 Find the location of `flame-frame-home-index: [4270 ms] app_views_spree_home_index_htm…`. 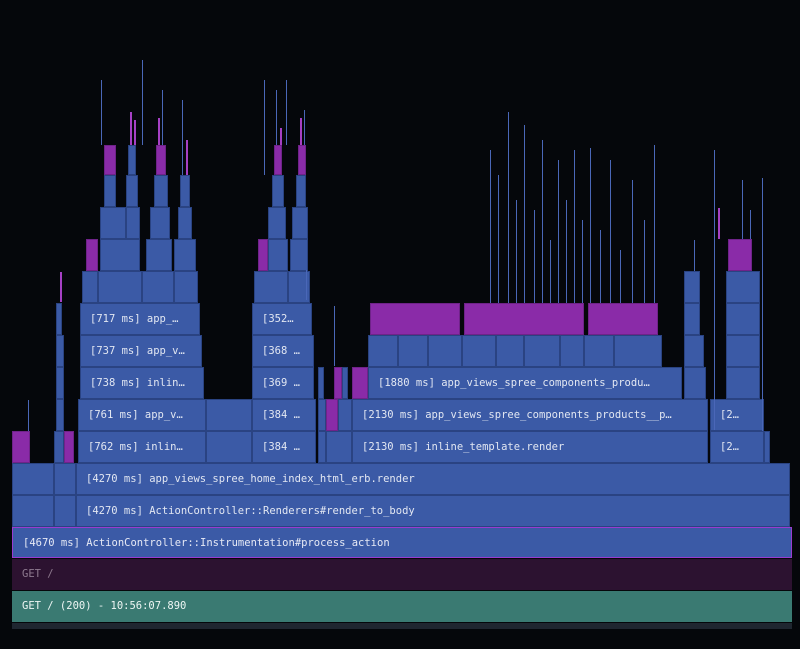

flame-frame-home-index: [4270 ms] app_views_spree_home_index_htm… is located at coordinates (433, 479).